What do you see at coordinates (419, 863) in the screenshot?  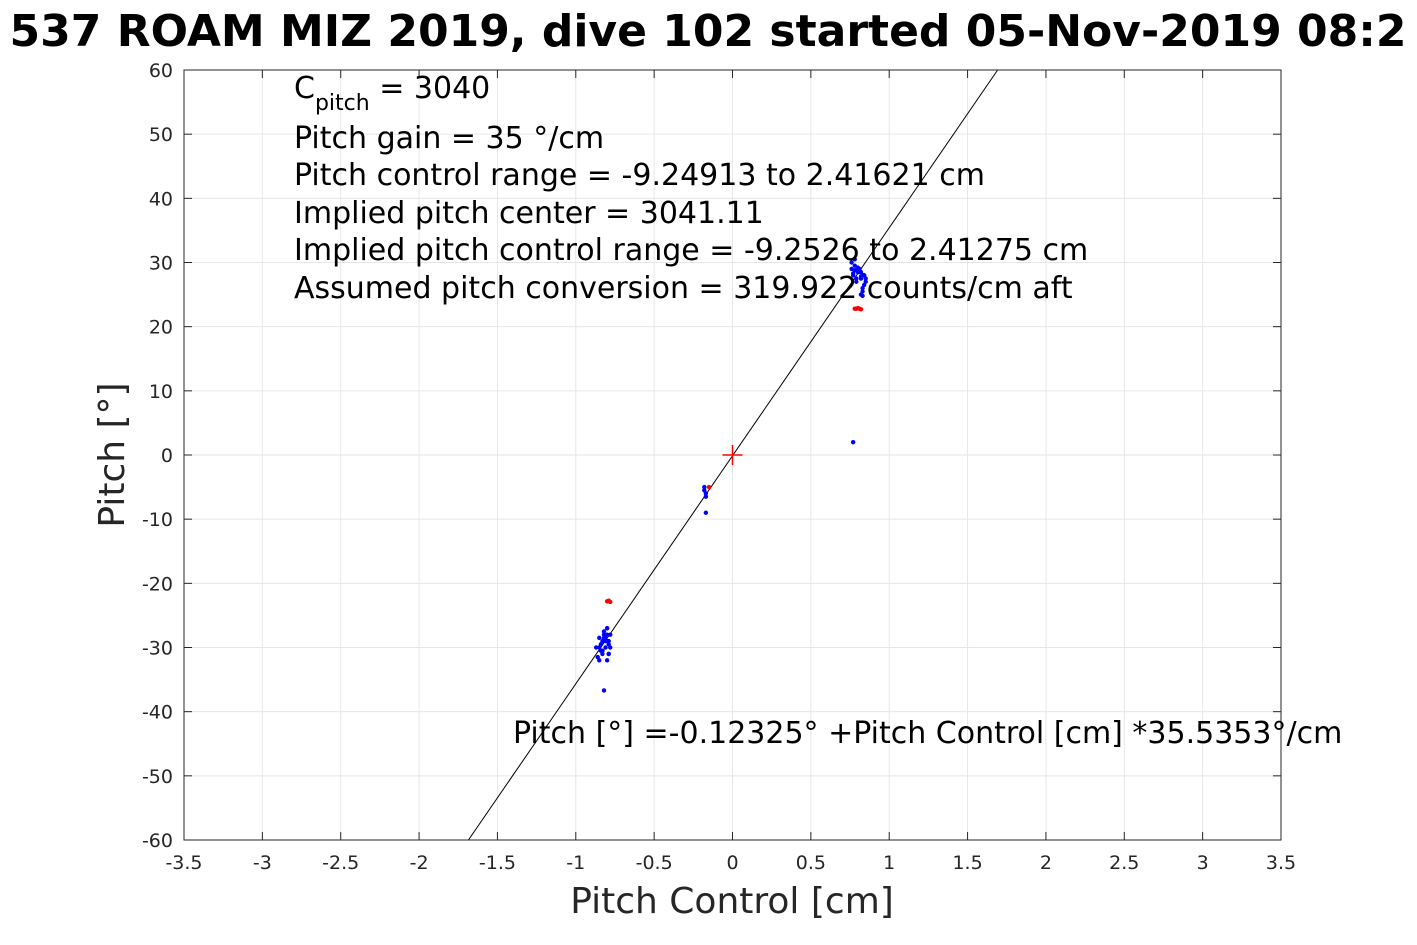 I see `x-tick-label: -2` at bounding box center [419, 863].